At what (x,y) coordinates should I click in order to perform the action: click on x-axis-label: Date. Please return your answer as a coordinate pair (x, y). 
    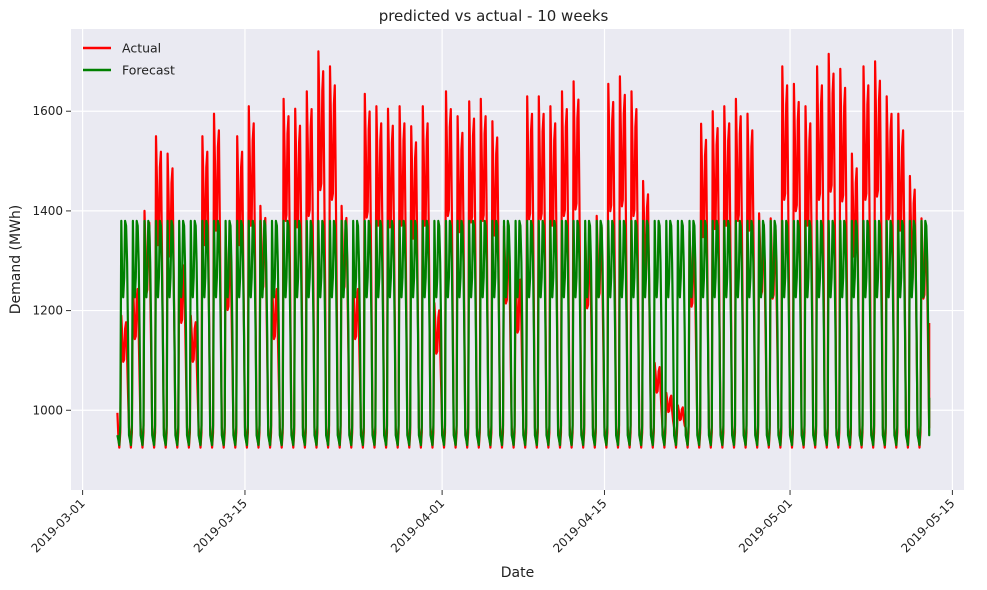
    Looking at the image, I should click on (517, 573).